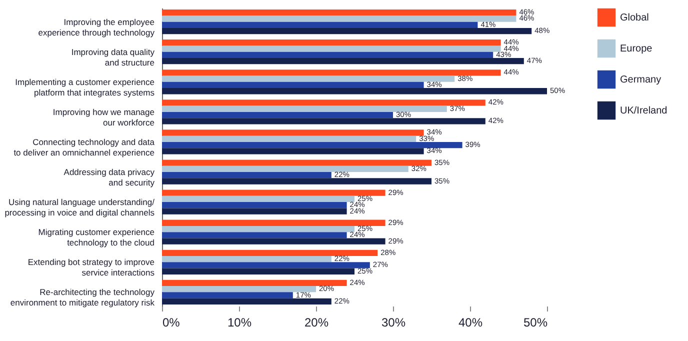 The image size is (688, 341). I want to click on y-tick-label: Improving how we manage our workforce, so click(103, 117).